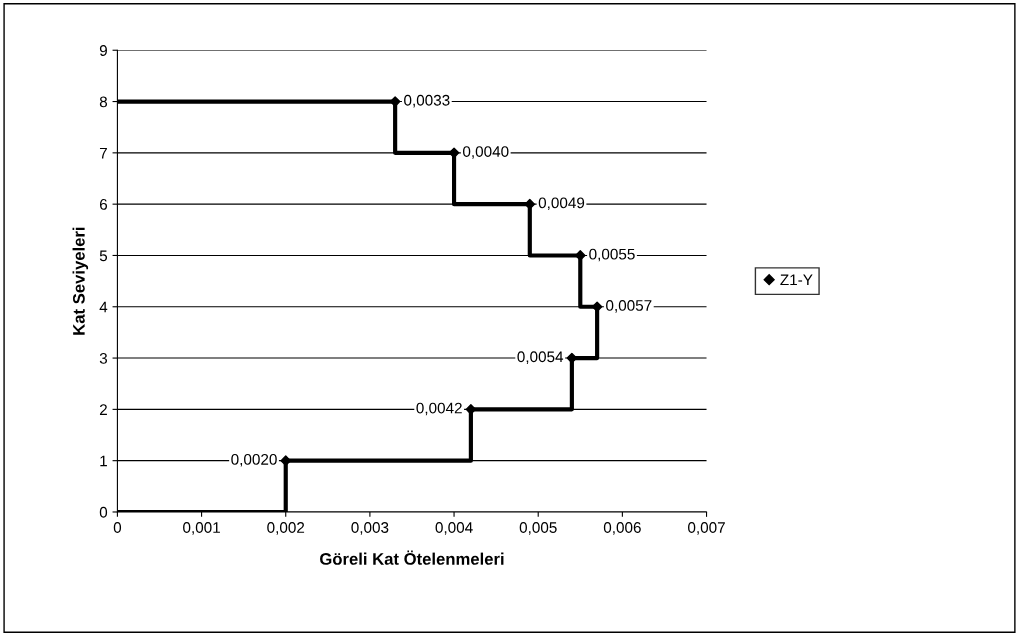 This screenshot has height=636, width=1021. What do you see at coordinates (286, 528) in the screenshot?
I see `x-tick-label: 0,002` at bounding box center [286, 528].